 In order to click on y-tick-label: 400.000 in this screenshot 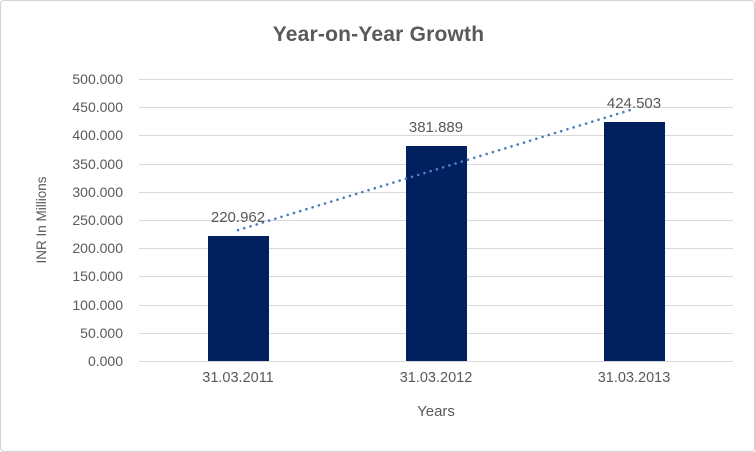, I will do `click(97, 135)`.